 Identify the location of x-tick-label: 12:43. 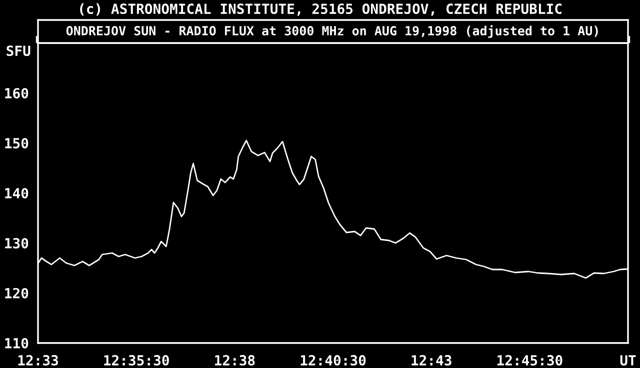
(432, 360).